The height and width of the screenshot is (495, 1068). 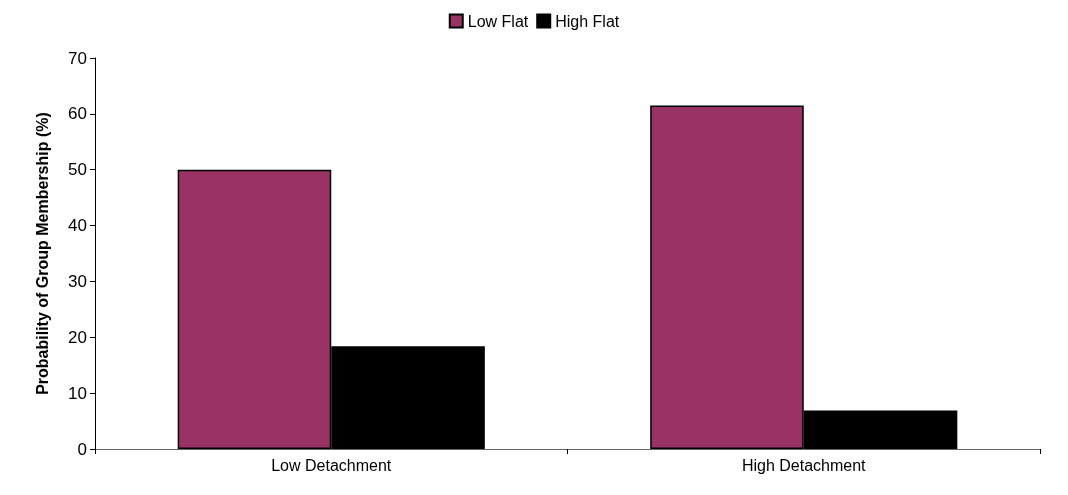 What do you see at coordinates (77, 58) in the screenshot?
I see `y-tick-label: 70` at bounding box center [77, 58].